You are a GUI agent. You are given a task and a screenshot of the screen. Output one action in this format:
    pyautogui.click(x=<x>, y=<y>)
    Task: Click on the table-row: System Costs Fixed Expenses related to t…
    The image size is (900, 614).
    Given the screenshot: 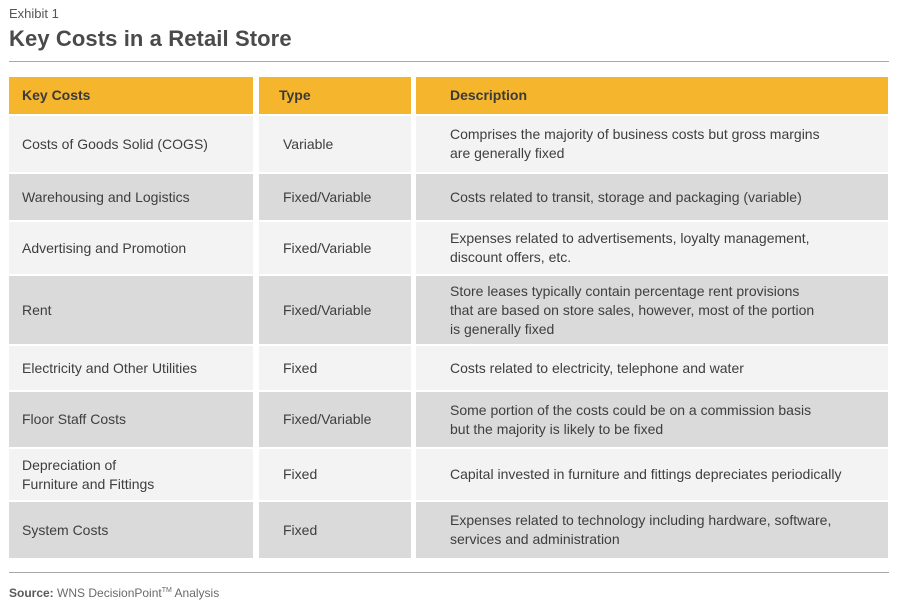 What is the action you would take?
    pyautogui.click(x=448, y=530)
    